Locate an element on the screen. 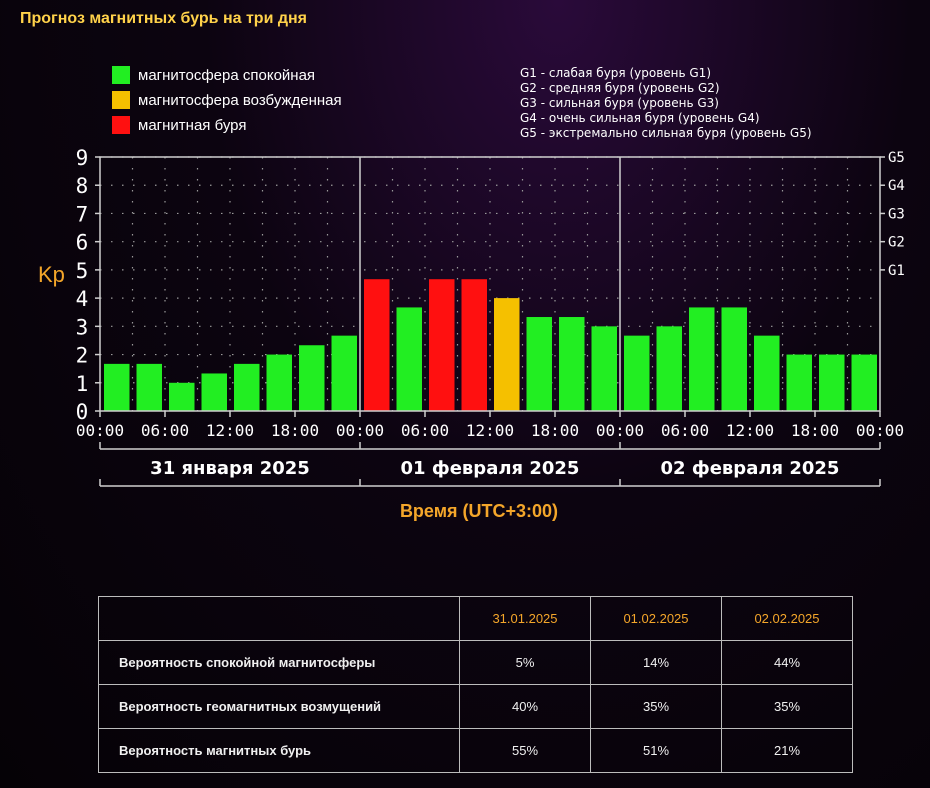 The image size is (930, 788). g-tick-label: G1 is located at coordinates (896, 271).